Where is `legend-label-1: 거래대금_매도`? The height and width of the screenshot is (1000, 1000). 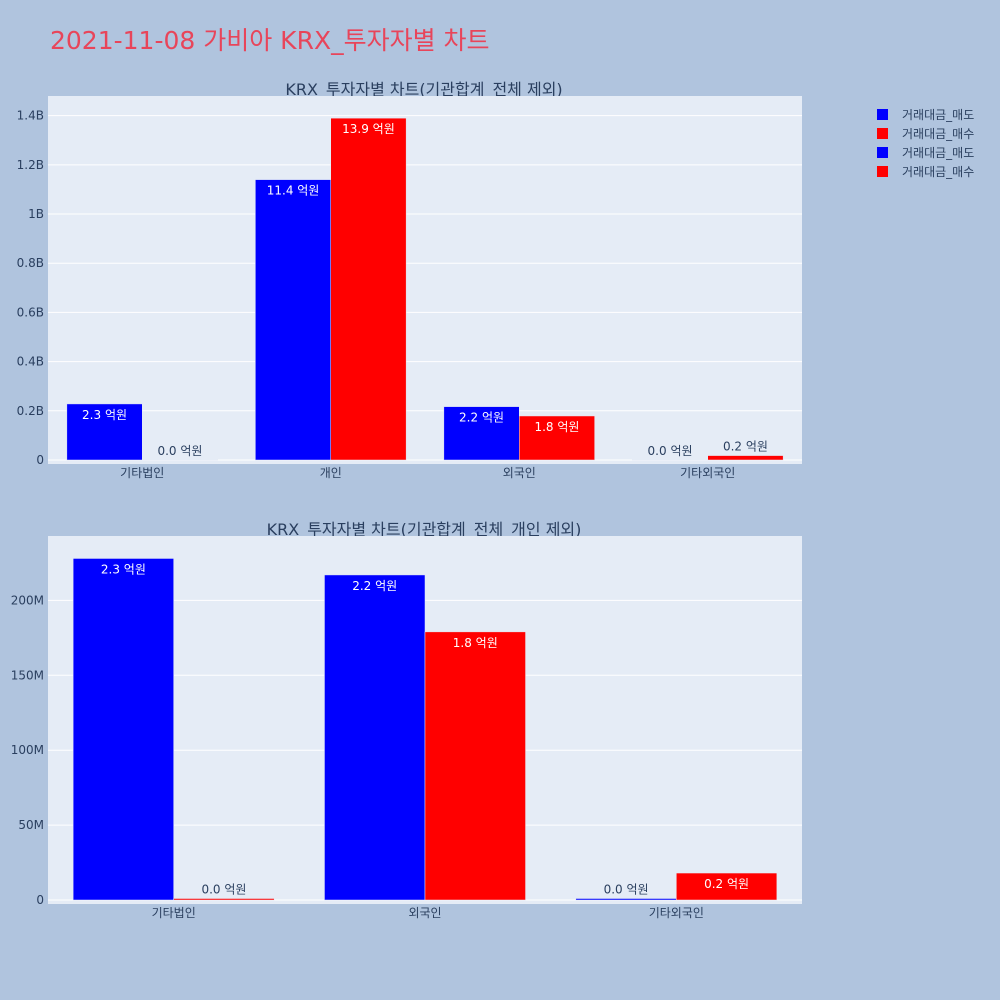
legend-label-1: 거래대금_매도 is located at coordinates (938, 115).